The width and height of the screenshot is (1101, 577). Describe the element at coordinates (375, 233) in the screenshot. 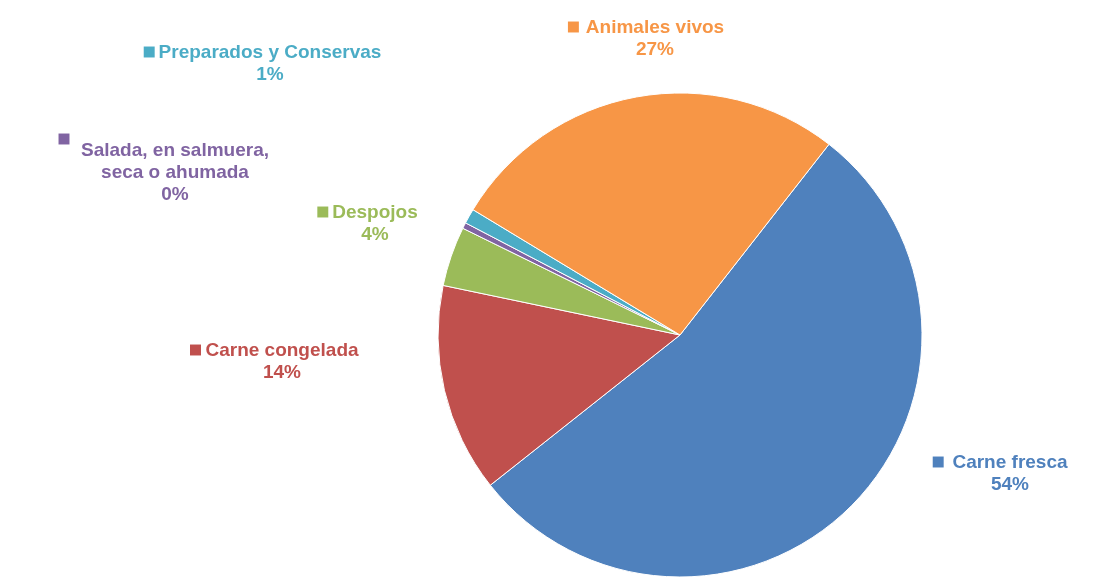

I see `data-label: 4%` at that location.